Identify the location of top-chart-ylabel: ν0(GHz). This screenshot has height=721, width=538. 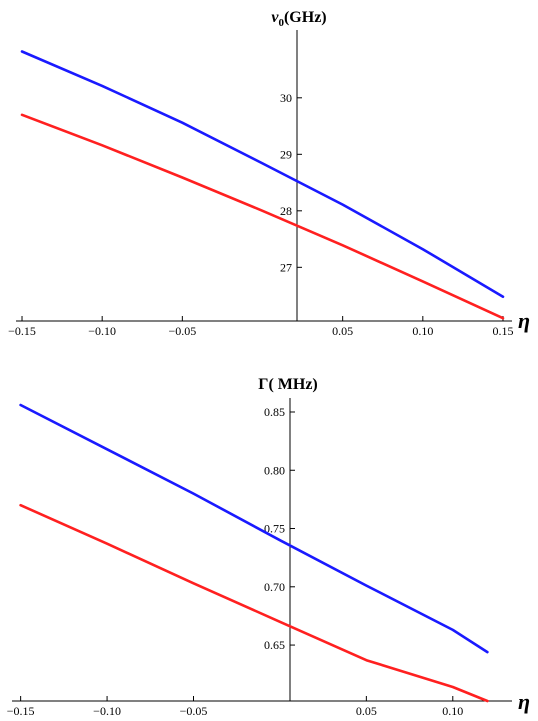
(298, 19).